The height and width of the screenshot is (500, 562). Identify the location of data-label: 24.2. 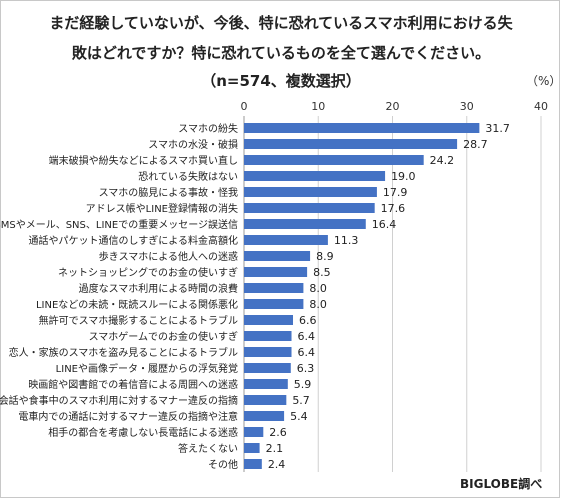
(442, 160).